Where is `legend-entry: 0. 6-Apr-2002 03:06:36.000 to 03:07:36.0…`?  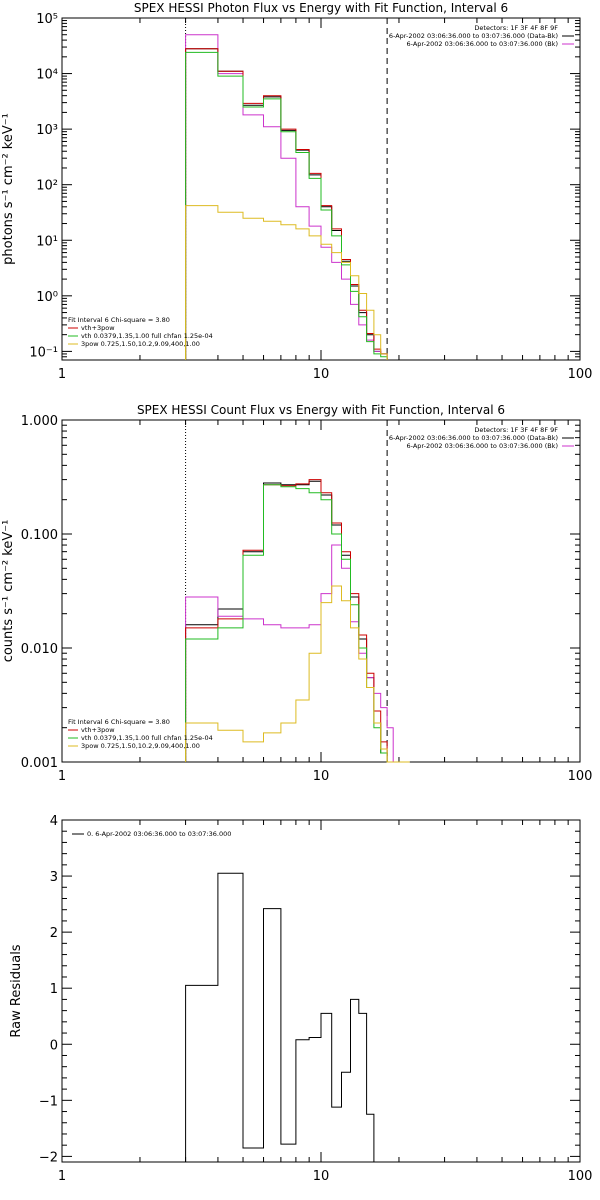
legend-entry: 0. 6-Apr-2002 03:06:36.000 to 03:07:36.0… is located at coordinates (159, 834).